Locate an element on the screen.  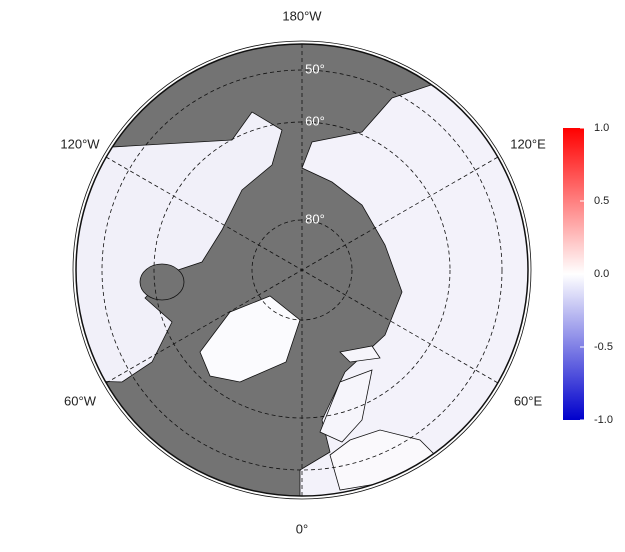
colorbar-tick-label: 0.5 is located at coordinates (601, 201).